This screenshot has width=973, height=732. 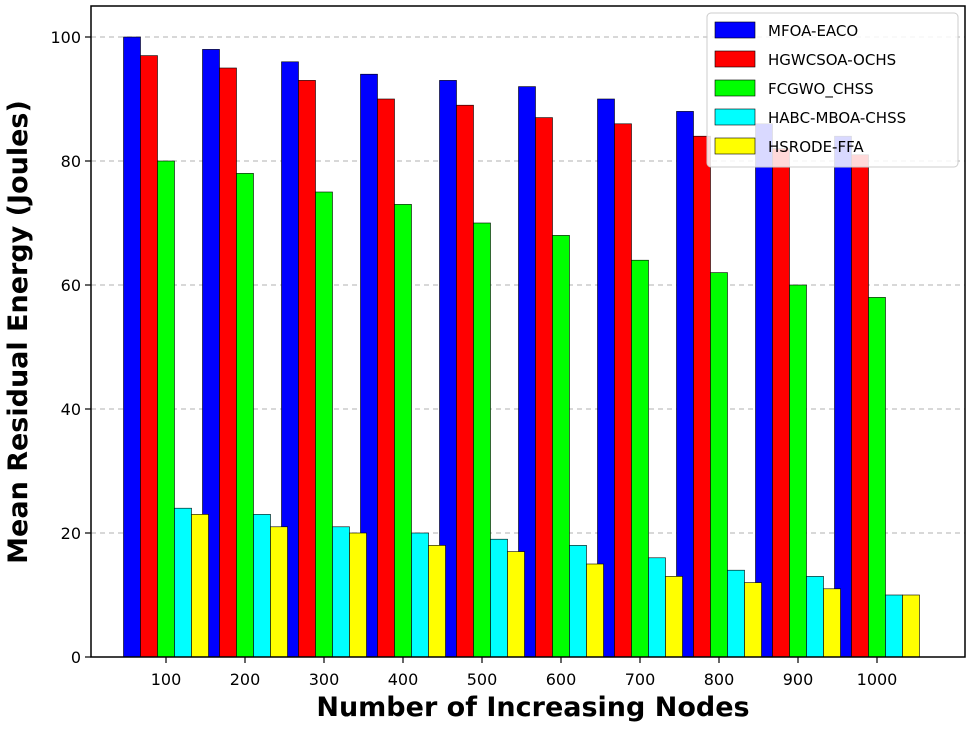 I want to click on legend-entry-label: HSRODE-FFA, so click(x=816, y=147).